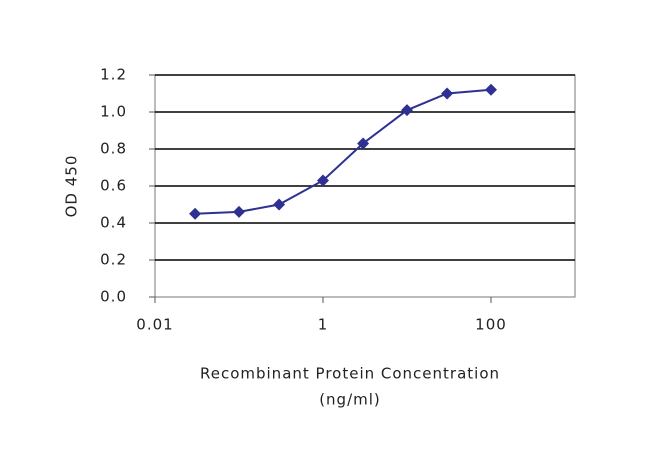 The image size is (650, 466). What do you see at coordinates (113, 75) in the screenshot?
I see `y-tick-label: 1.2` at bounding box center [113, 75].